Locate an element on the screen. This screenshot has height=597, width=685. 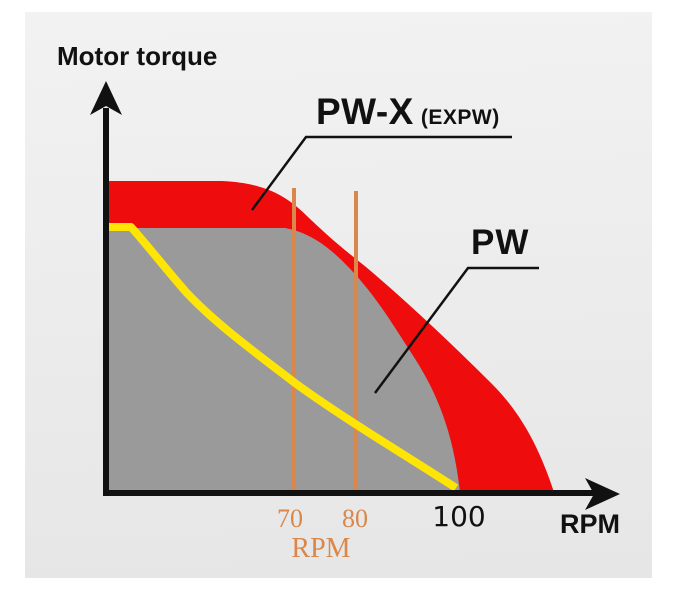
x-axis-arrowhead is located at coordinates (602, 494).